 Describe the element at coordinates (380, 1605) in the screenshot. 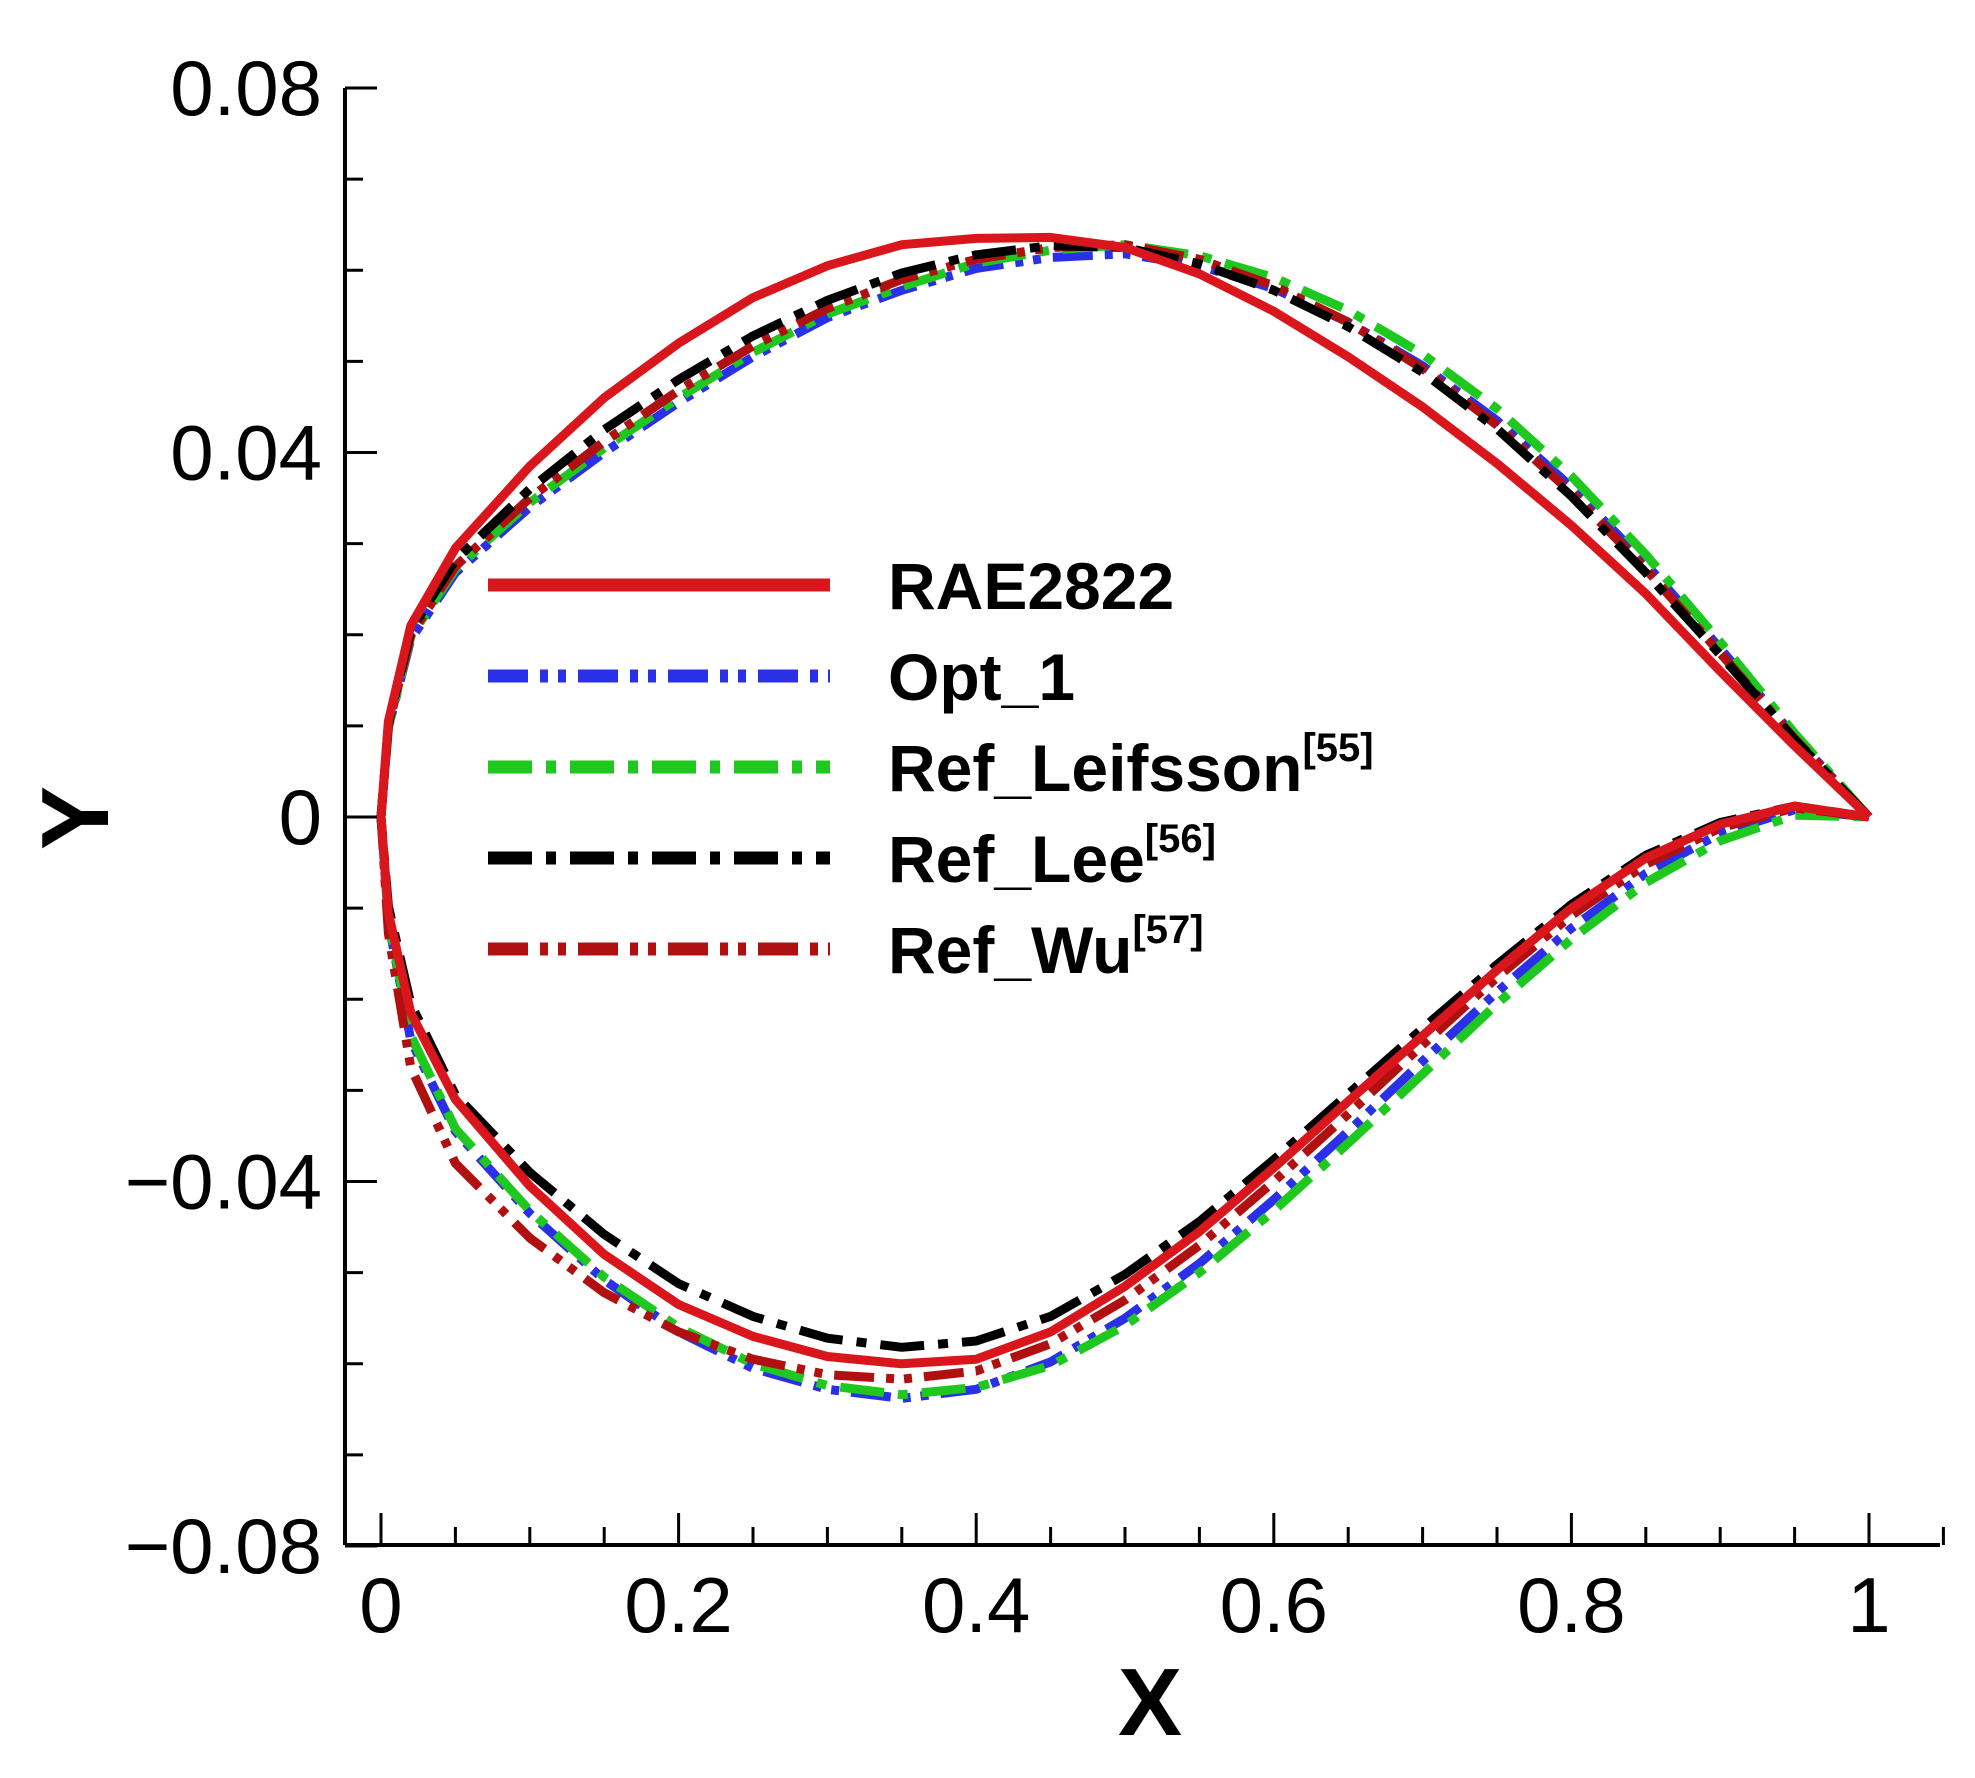

I see `x-tick-label: 0` at that location.